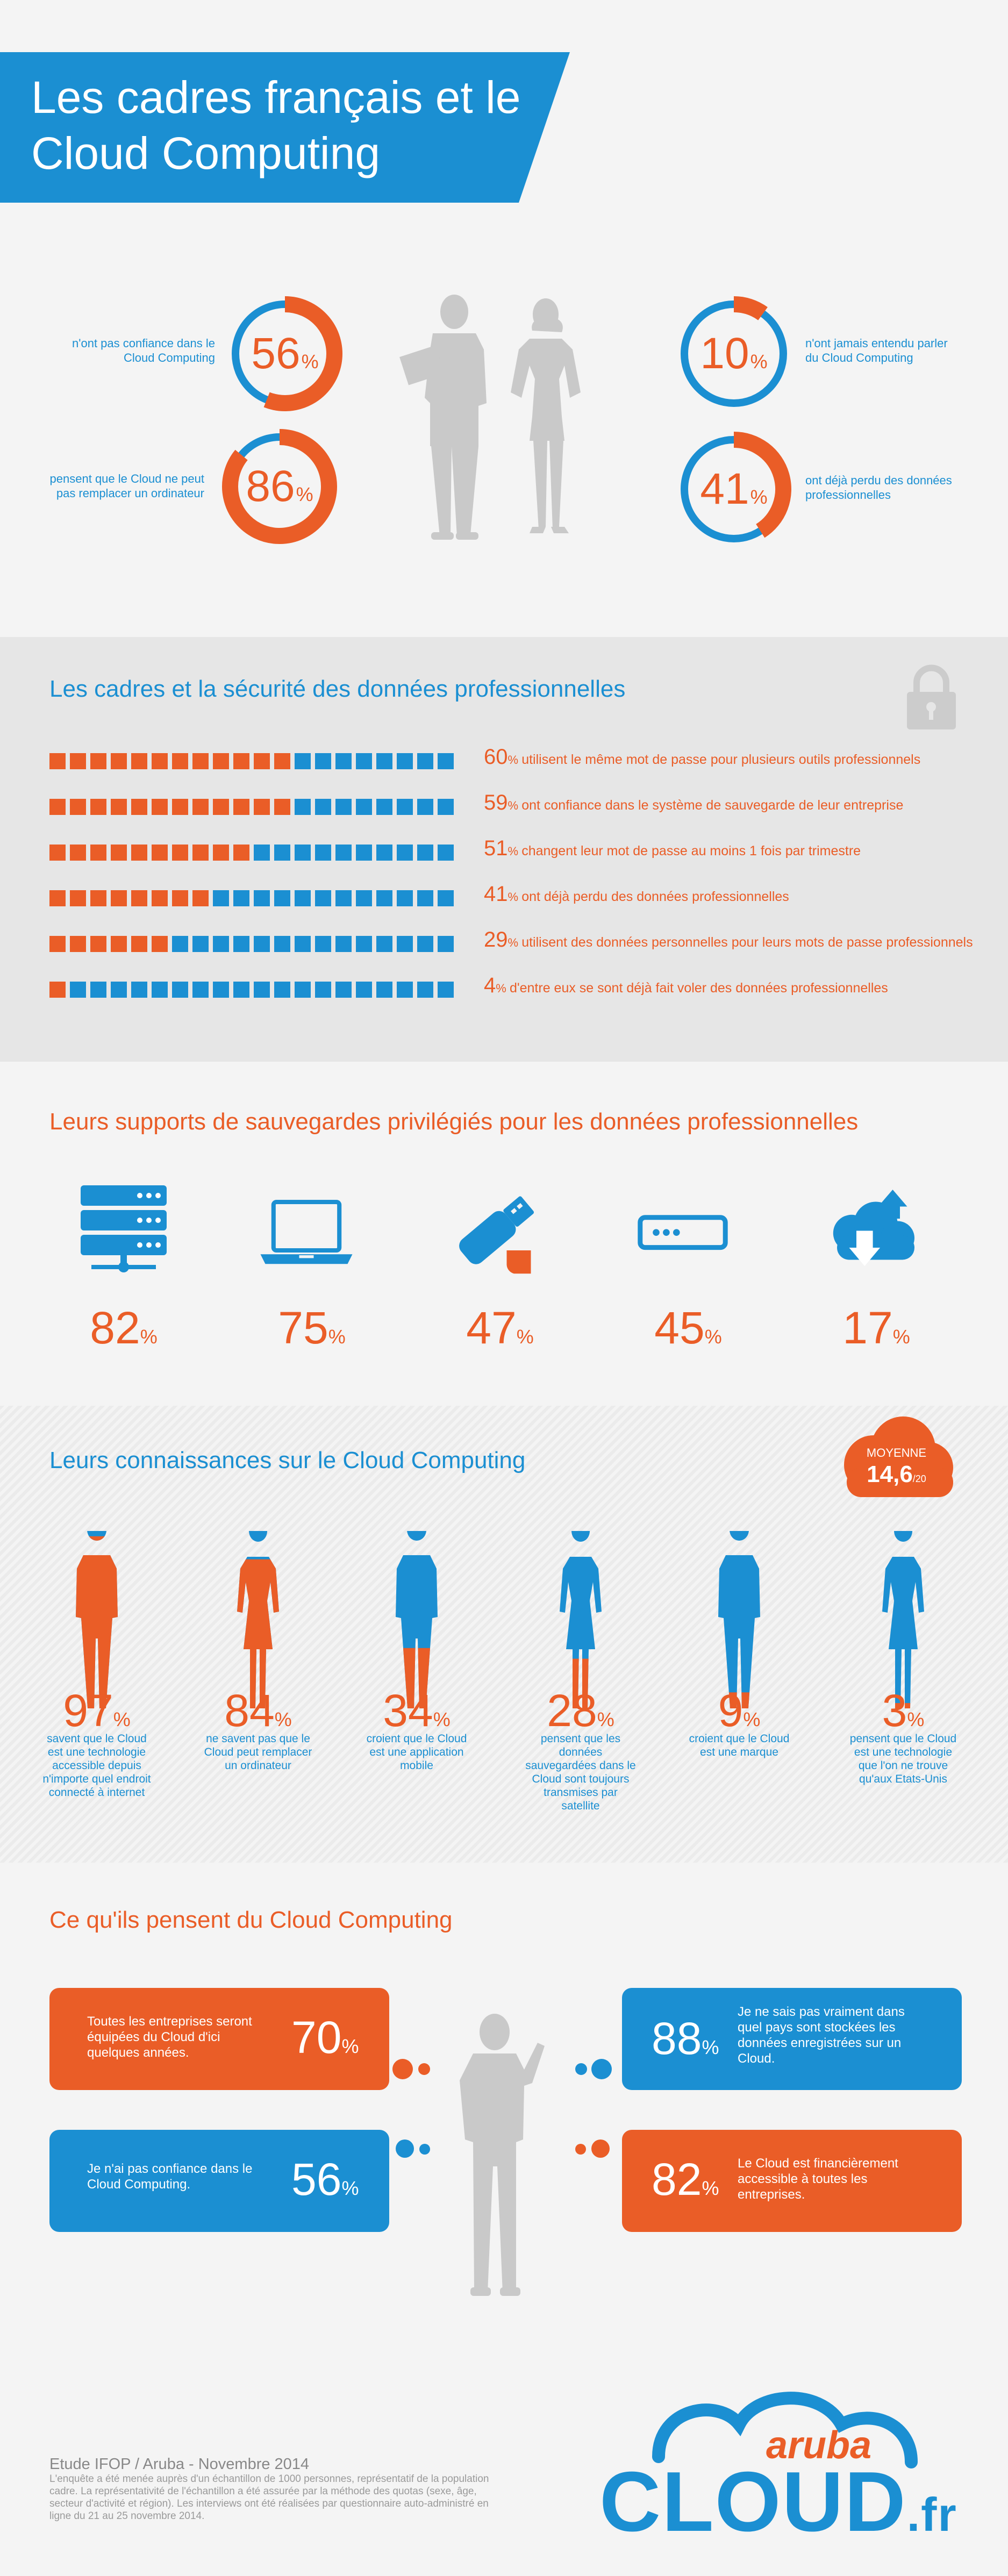 The width and height of the screenshot is (1008, 2576). I want to click on cloud-sync-icon, so click(873, 1228).